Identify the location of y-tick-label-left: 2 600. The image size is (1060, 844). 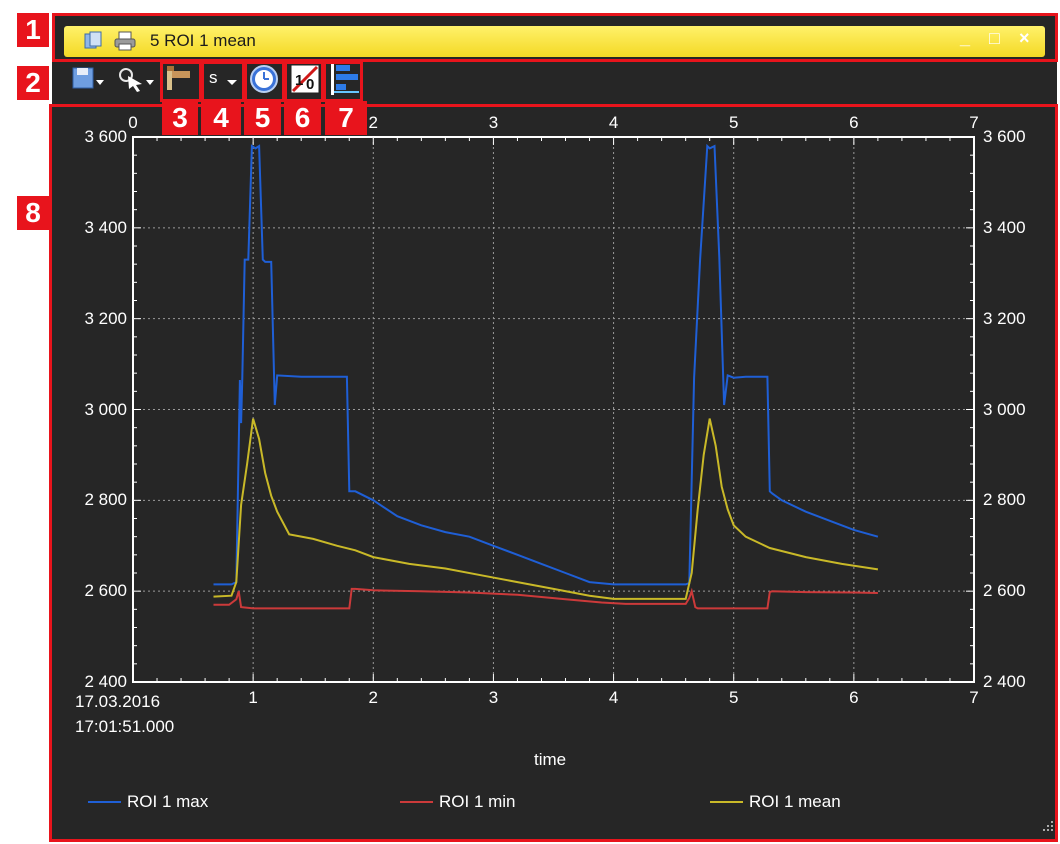
(105, 591).